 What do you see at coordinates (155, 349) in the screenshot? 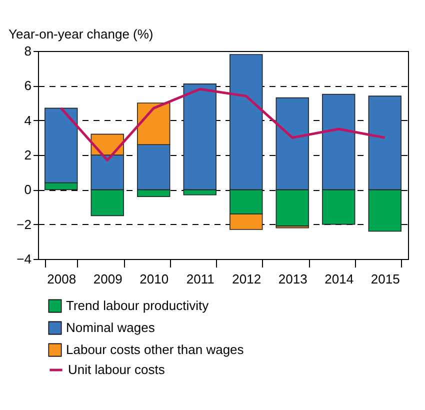
I see `legend-label: Labour costs other than wages` at bounding box center [155, 349].